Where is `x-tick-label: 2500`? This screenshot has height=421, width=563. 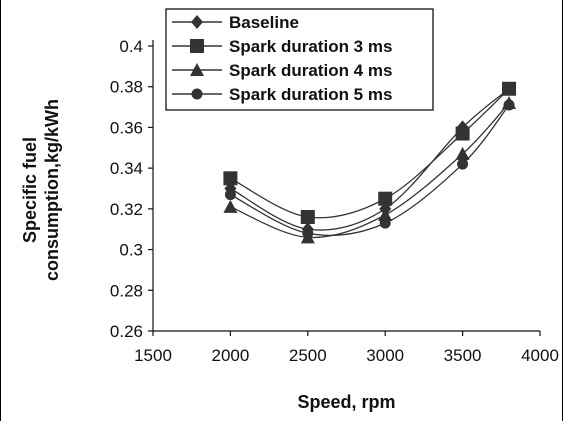 x-tick-label: 2500 is located at coordinates (308, 355).